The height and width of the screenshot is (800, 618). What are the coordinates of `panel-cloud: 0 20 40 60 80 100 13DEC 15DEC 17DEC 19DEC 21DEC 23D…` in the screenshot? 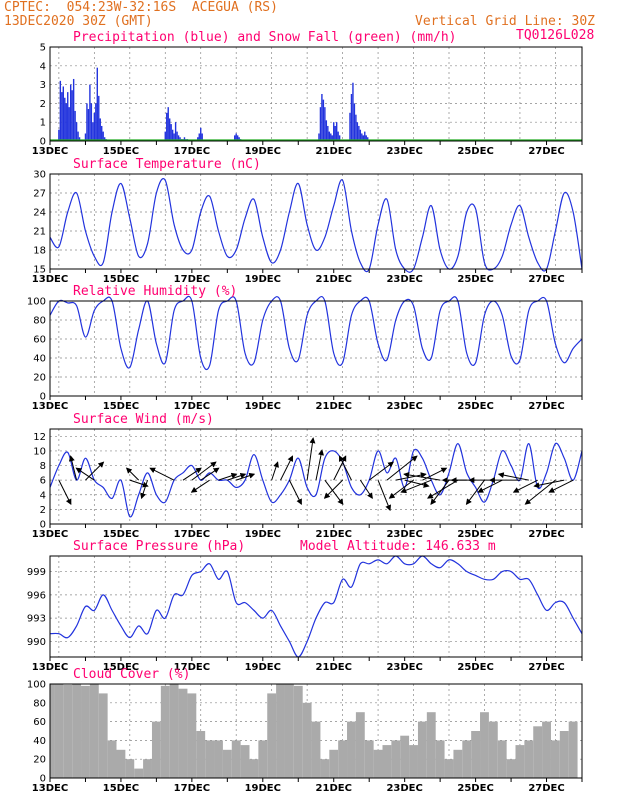 It's located at (305, 730).